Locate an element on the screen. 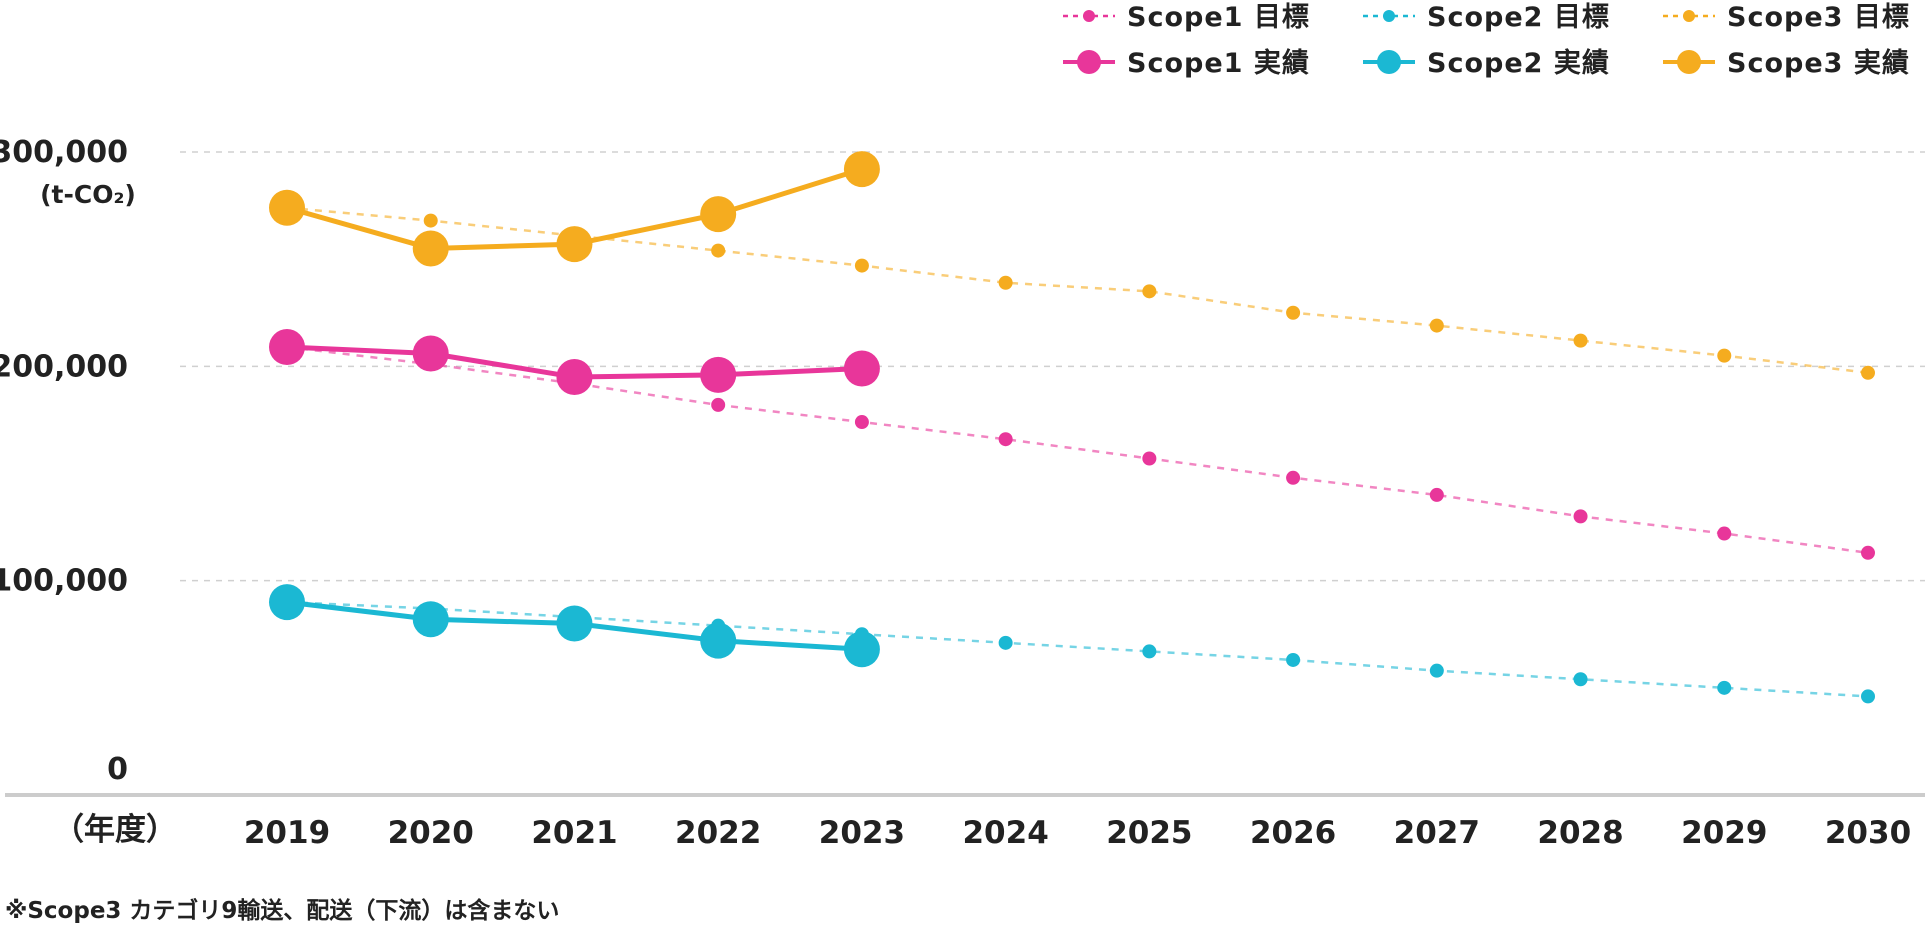 This screenshot has height=946, width=1925. x-tick-label: 2029 is located at coordinates (1724, 833).